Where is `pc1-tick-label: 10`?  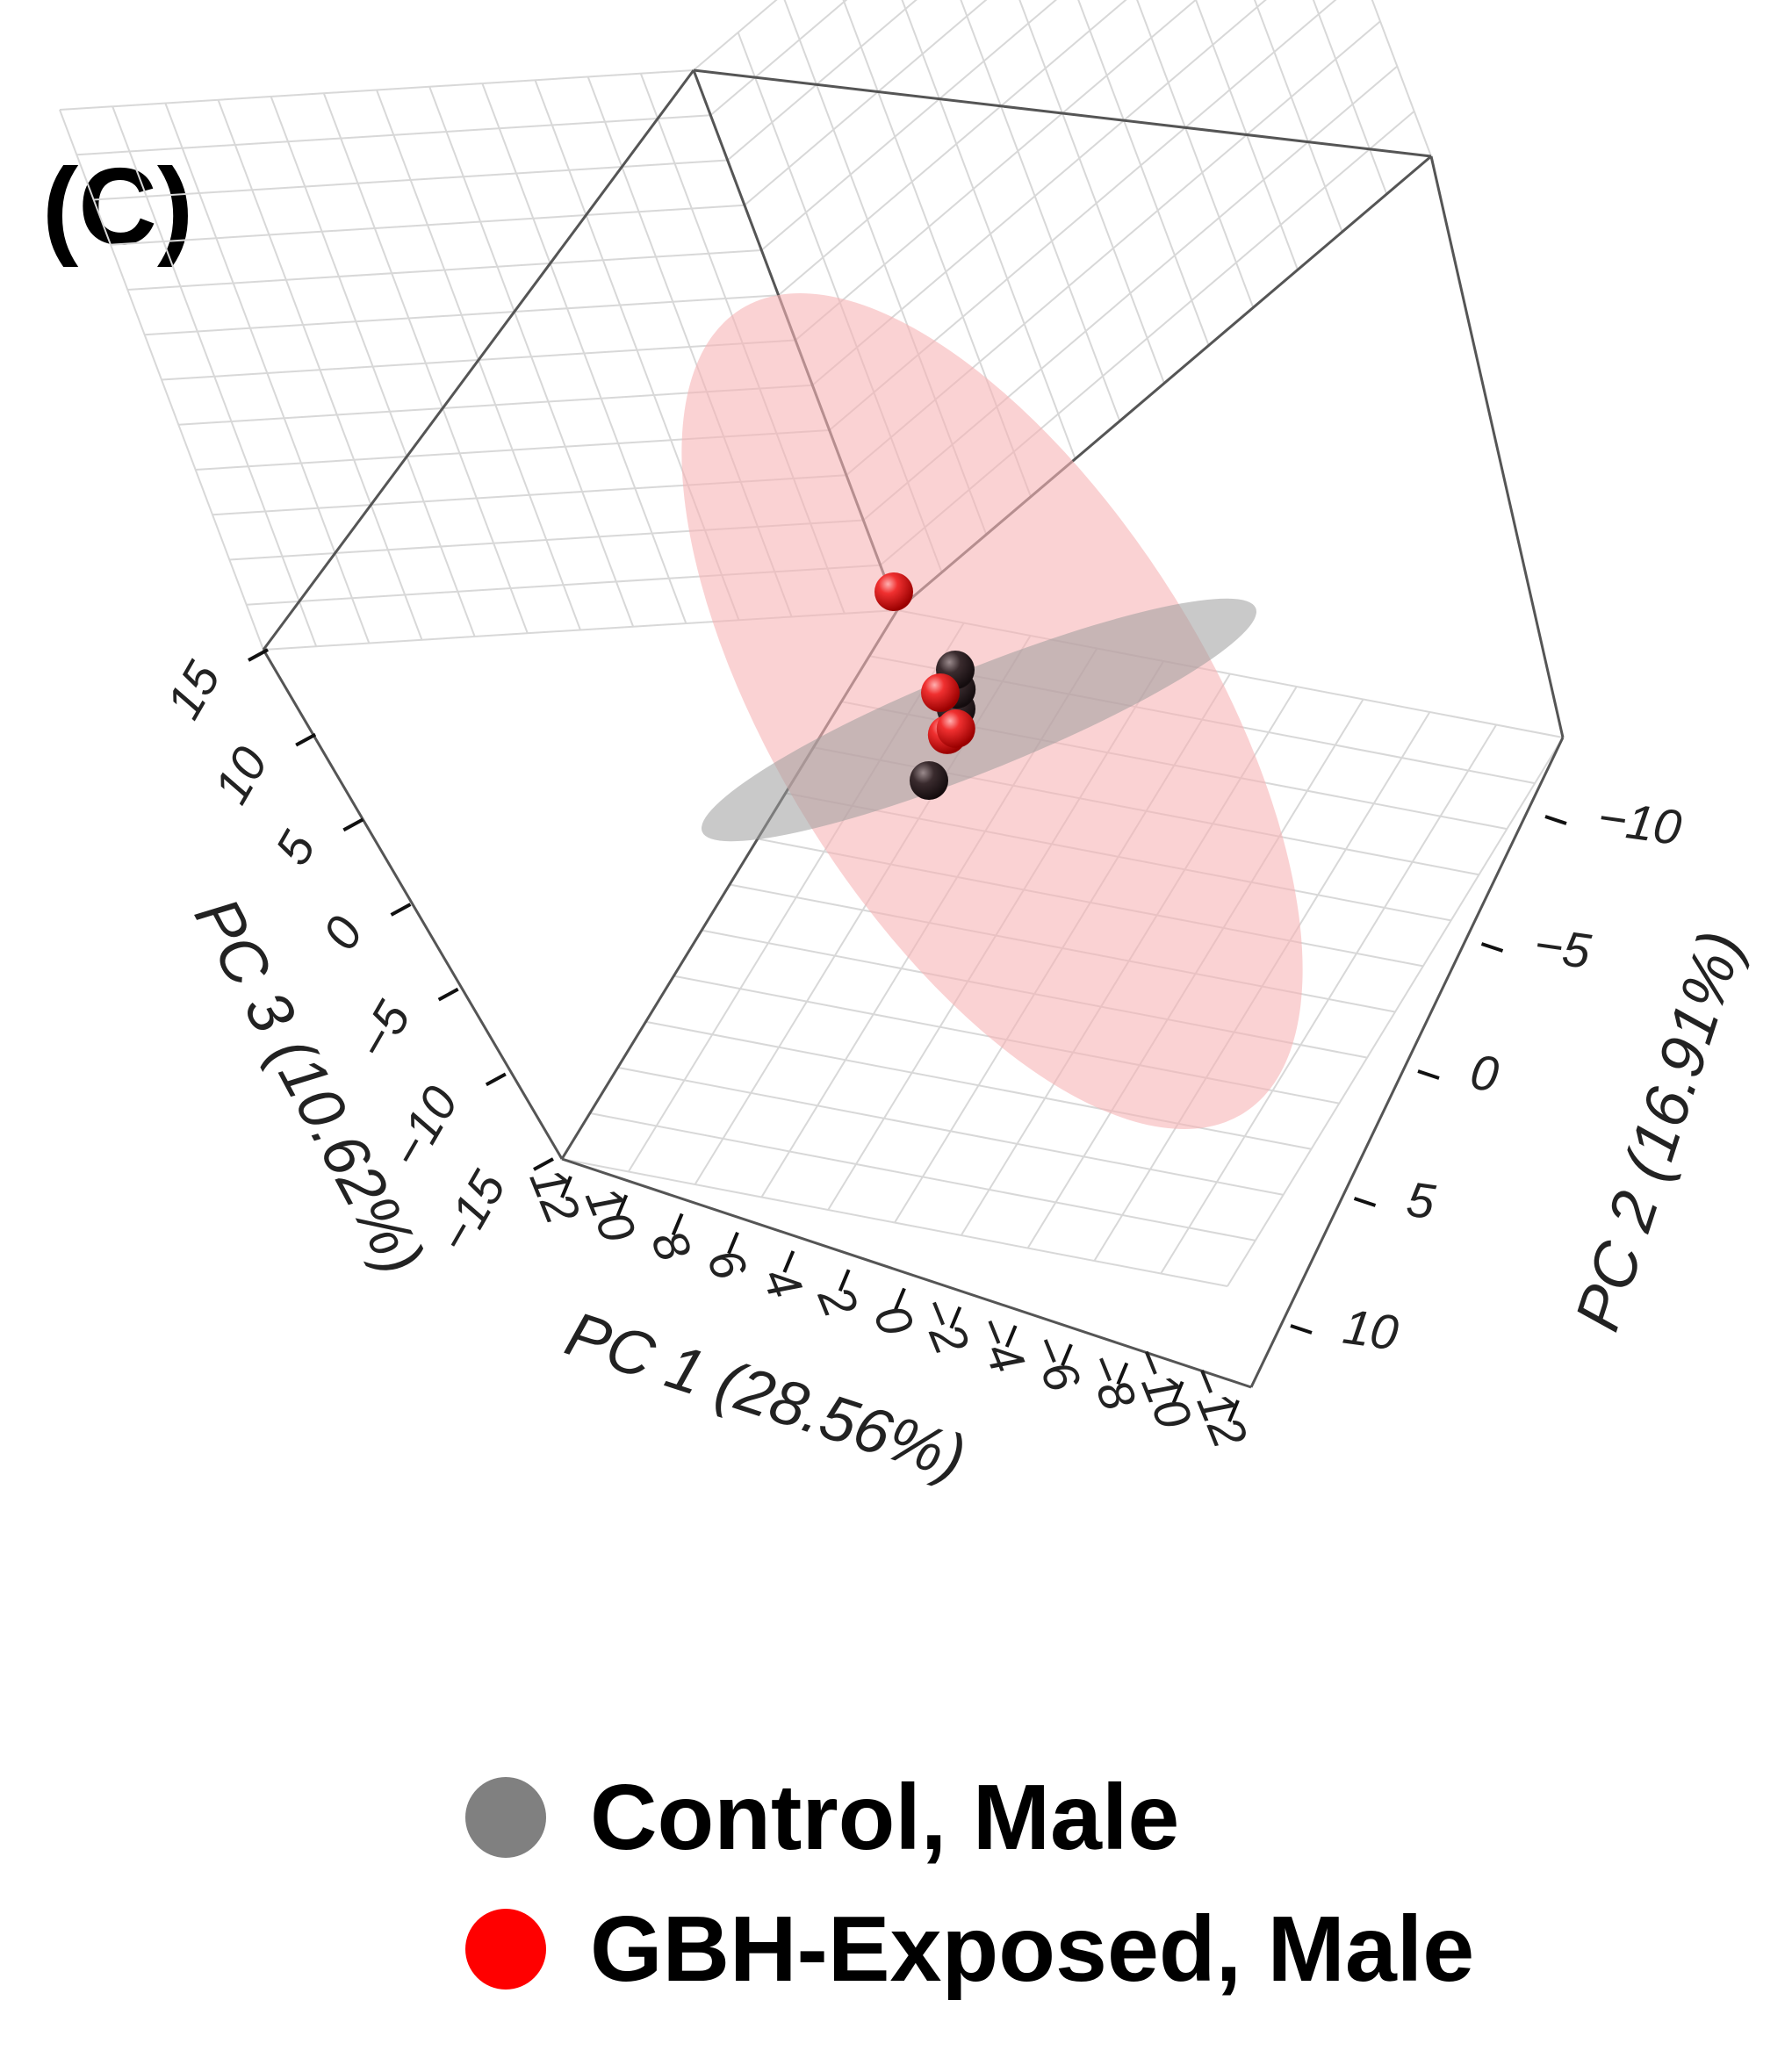
pc1-tick-label: 10 is located at coordinates (611, 1213).